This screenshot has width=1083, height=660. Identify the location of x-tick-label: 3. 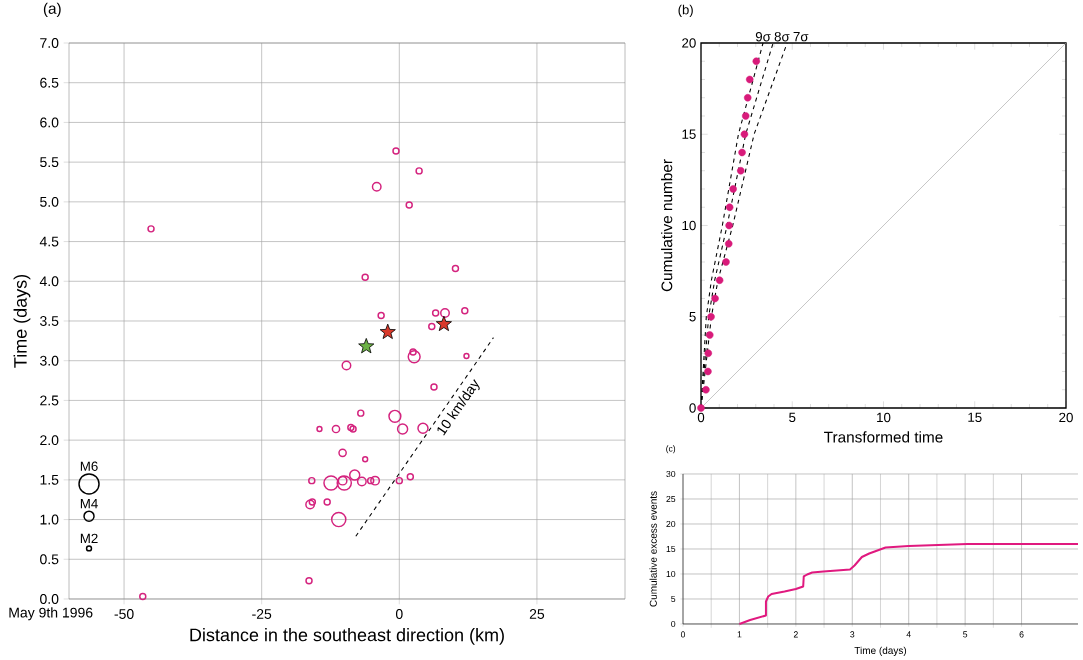
(852, 634).